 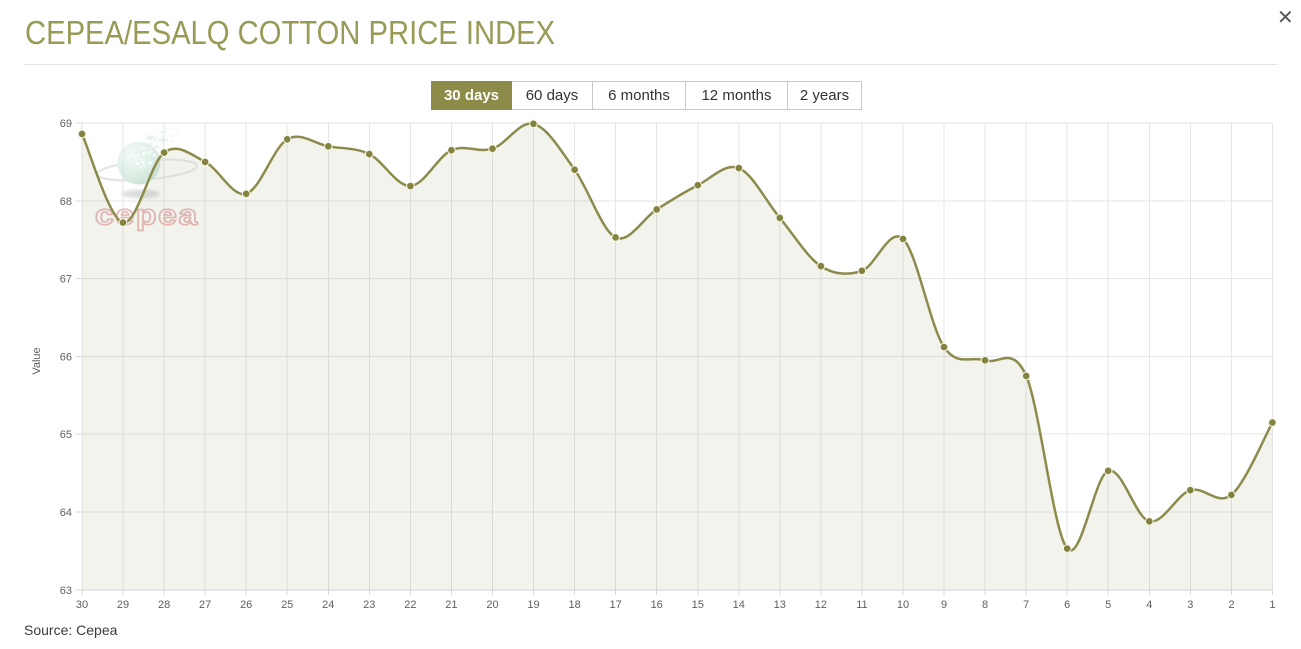 I want to click on svg-text: 25, so click(x=287, y=605).